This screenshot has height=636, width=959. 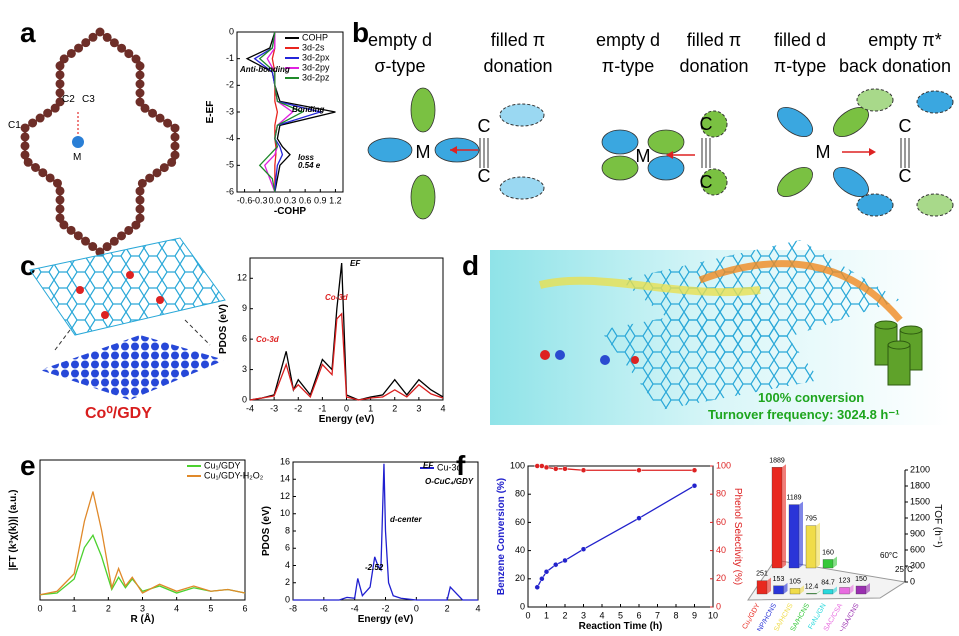 I want to click on panel-label: e, so click(x=28, y=465).